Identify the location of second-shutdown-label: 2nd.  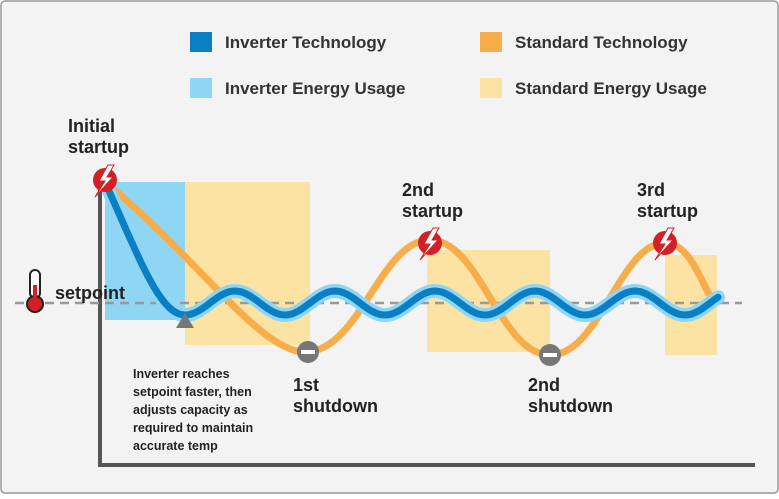
(544, 385).